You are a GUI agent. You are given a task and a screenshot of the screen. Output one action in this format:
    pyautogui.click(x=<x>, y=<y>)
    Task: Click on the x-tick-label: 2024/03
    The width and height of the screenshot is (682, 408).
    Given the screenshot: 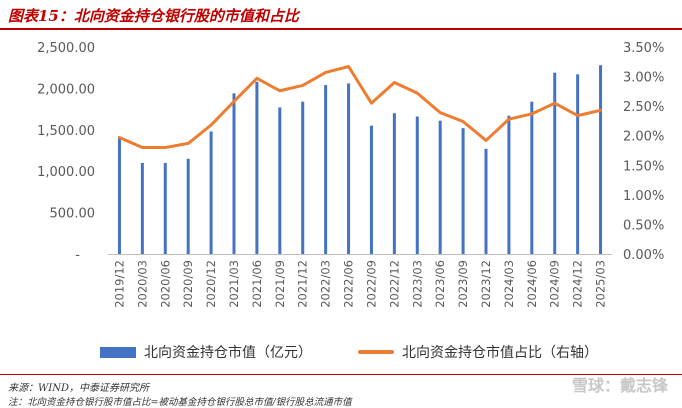 What is the action you would take?
    pyautogui.click(x=509, y=284)
    